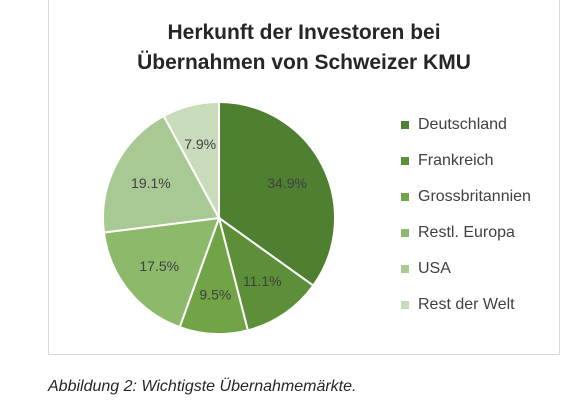 The image size is (574, 400). I want to click on legend-item-4: USA, so click(466, 269).